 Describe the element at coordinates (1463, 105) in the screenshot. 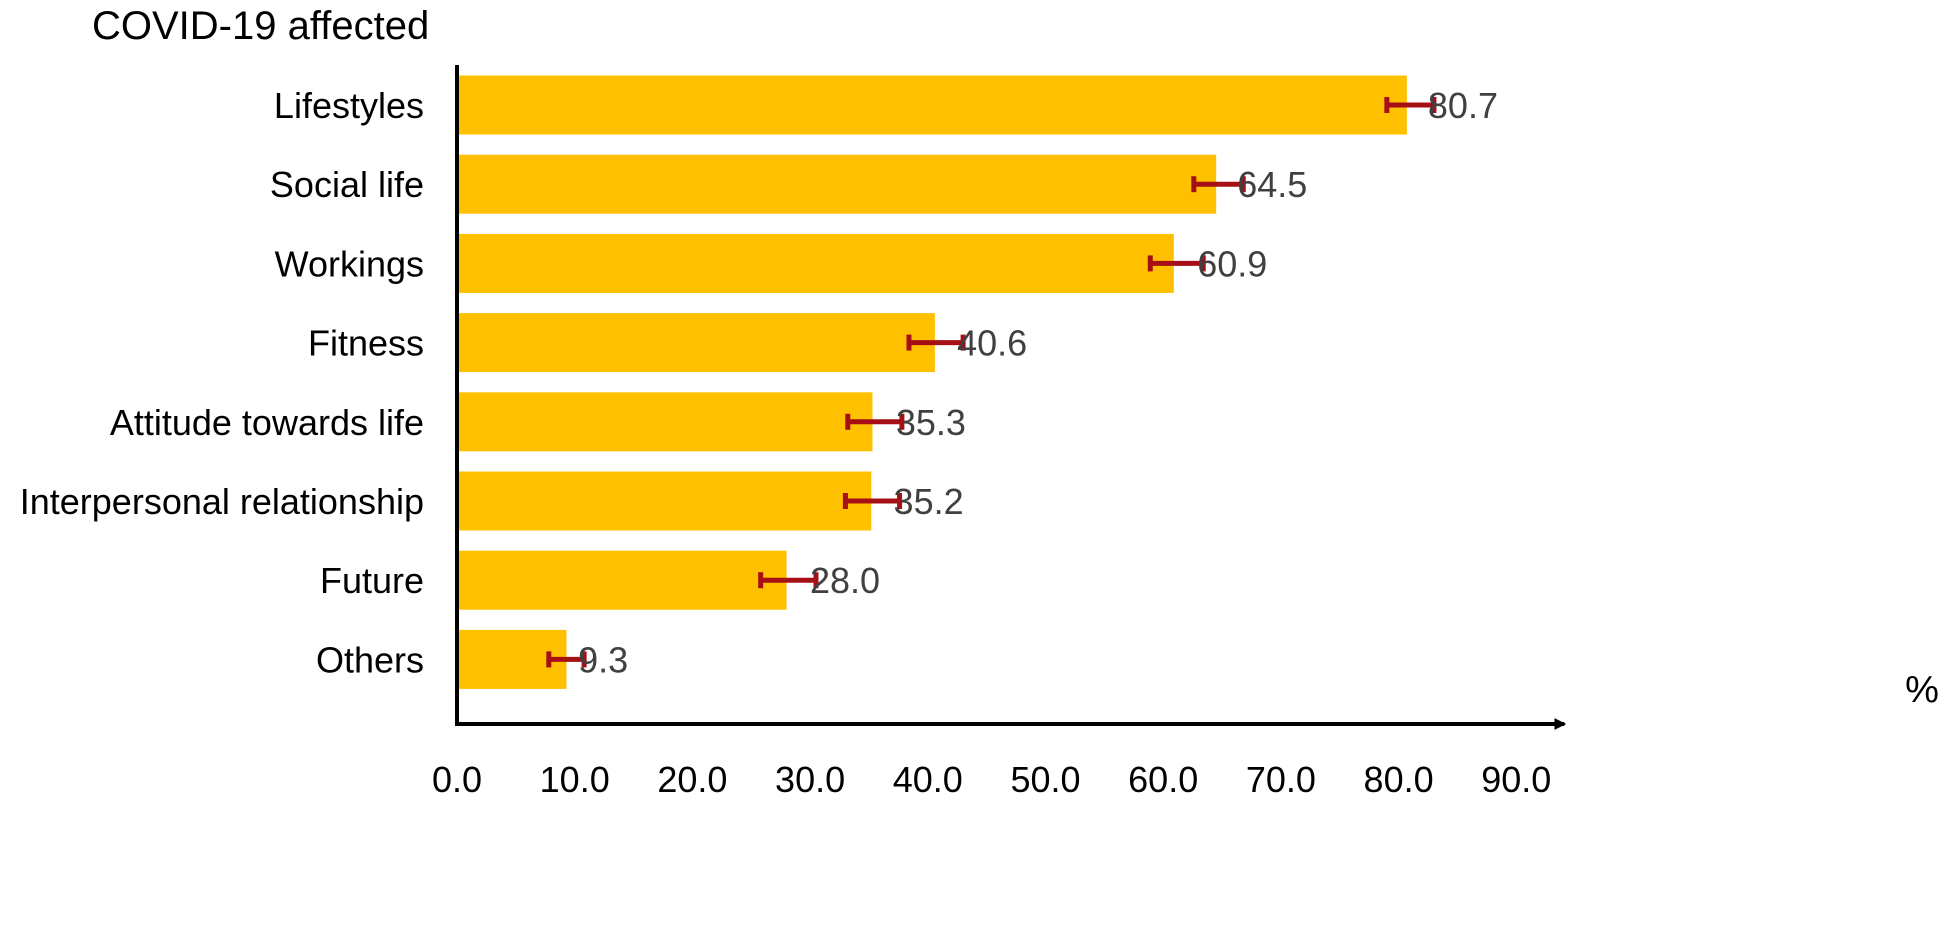

I see `data-label: 80.7` at that location.